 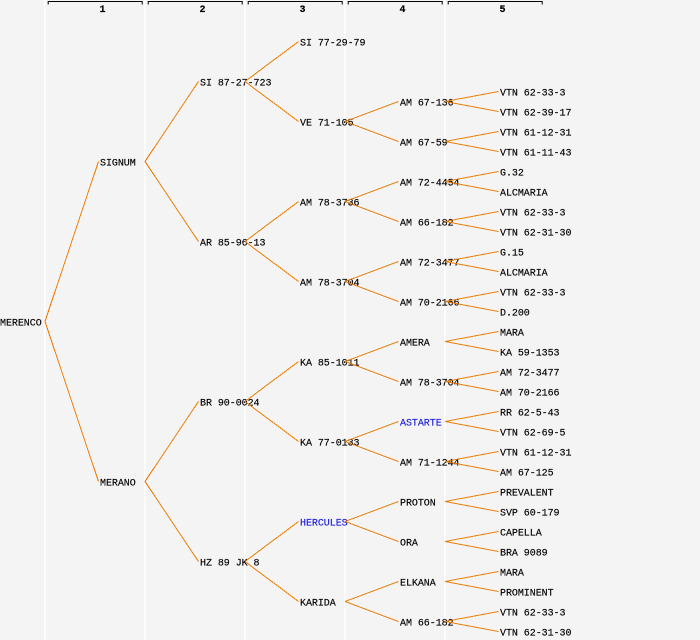 I want to click on svg-text: AM 67-59, so click(x=424, y=144).